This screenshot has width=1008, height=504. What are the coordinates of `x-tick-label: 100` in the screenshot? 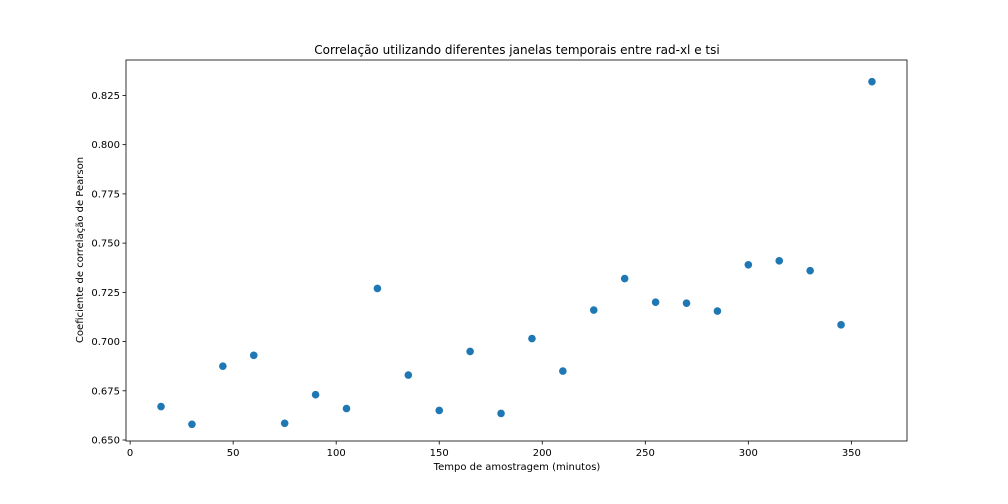 It's located at (336, 453).